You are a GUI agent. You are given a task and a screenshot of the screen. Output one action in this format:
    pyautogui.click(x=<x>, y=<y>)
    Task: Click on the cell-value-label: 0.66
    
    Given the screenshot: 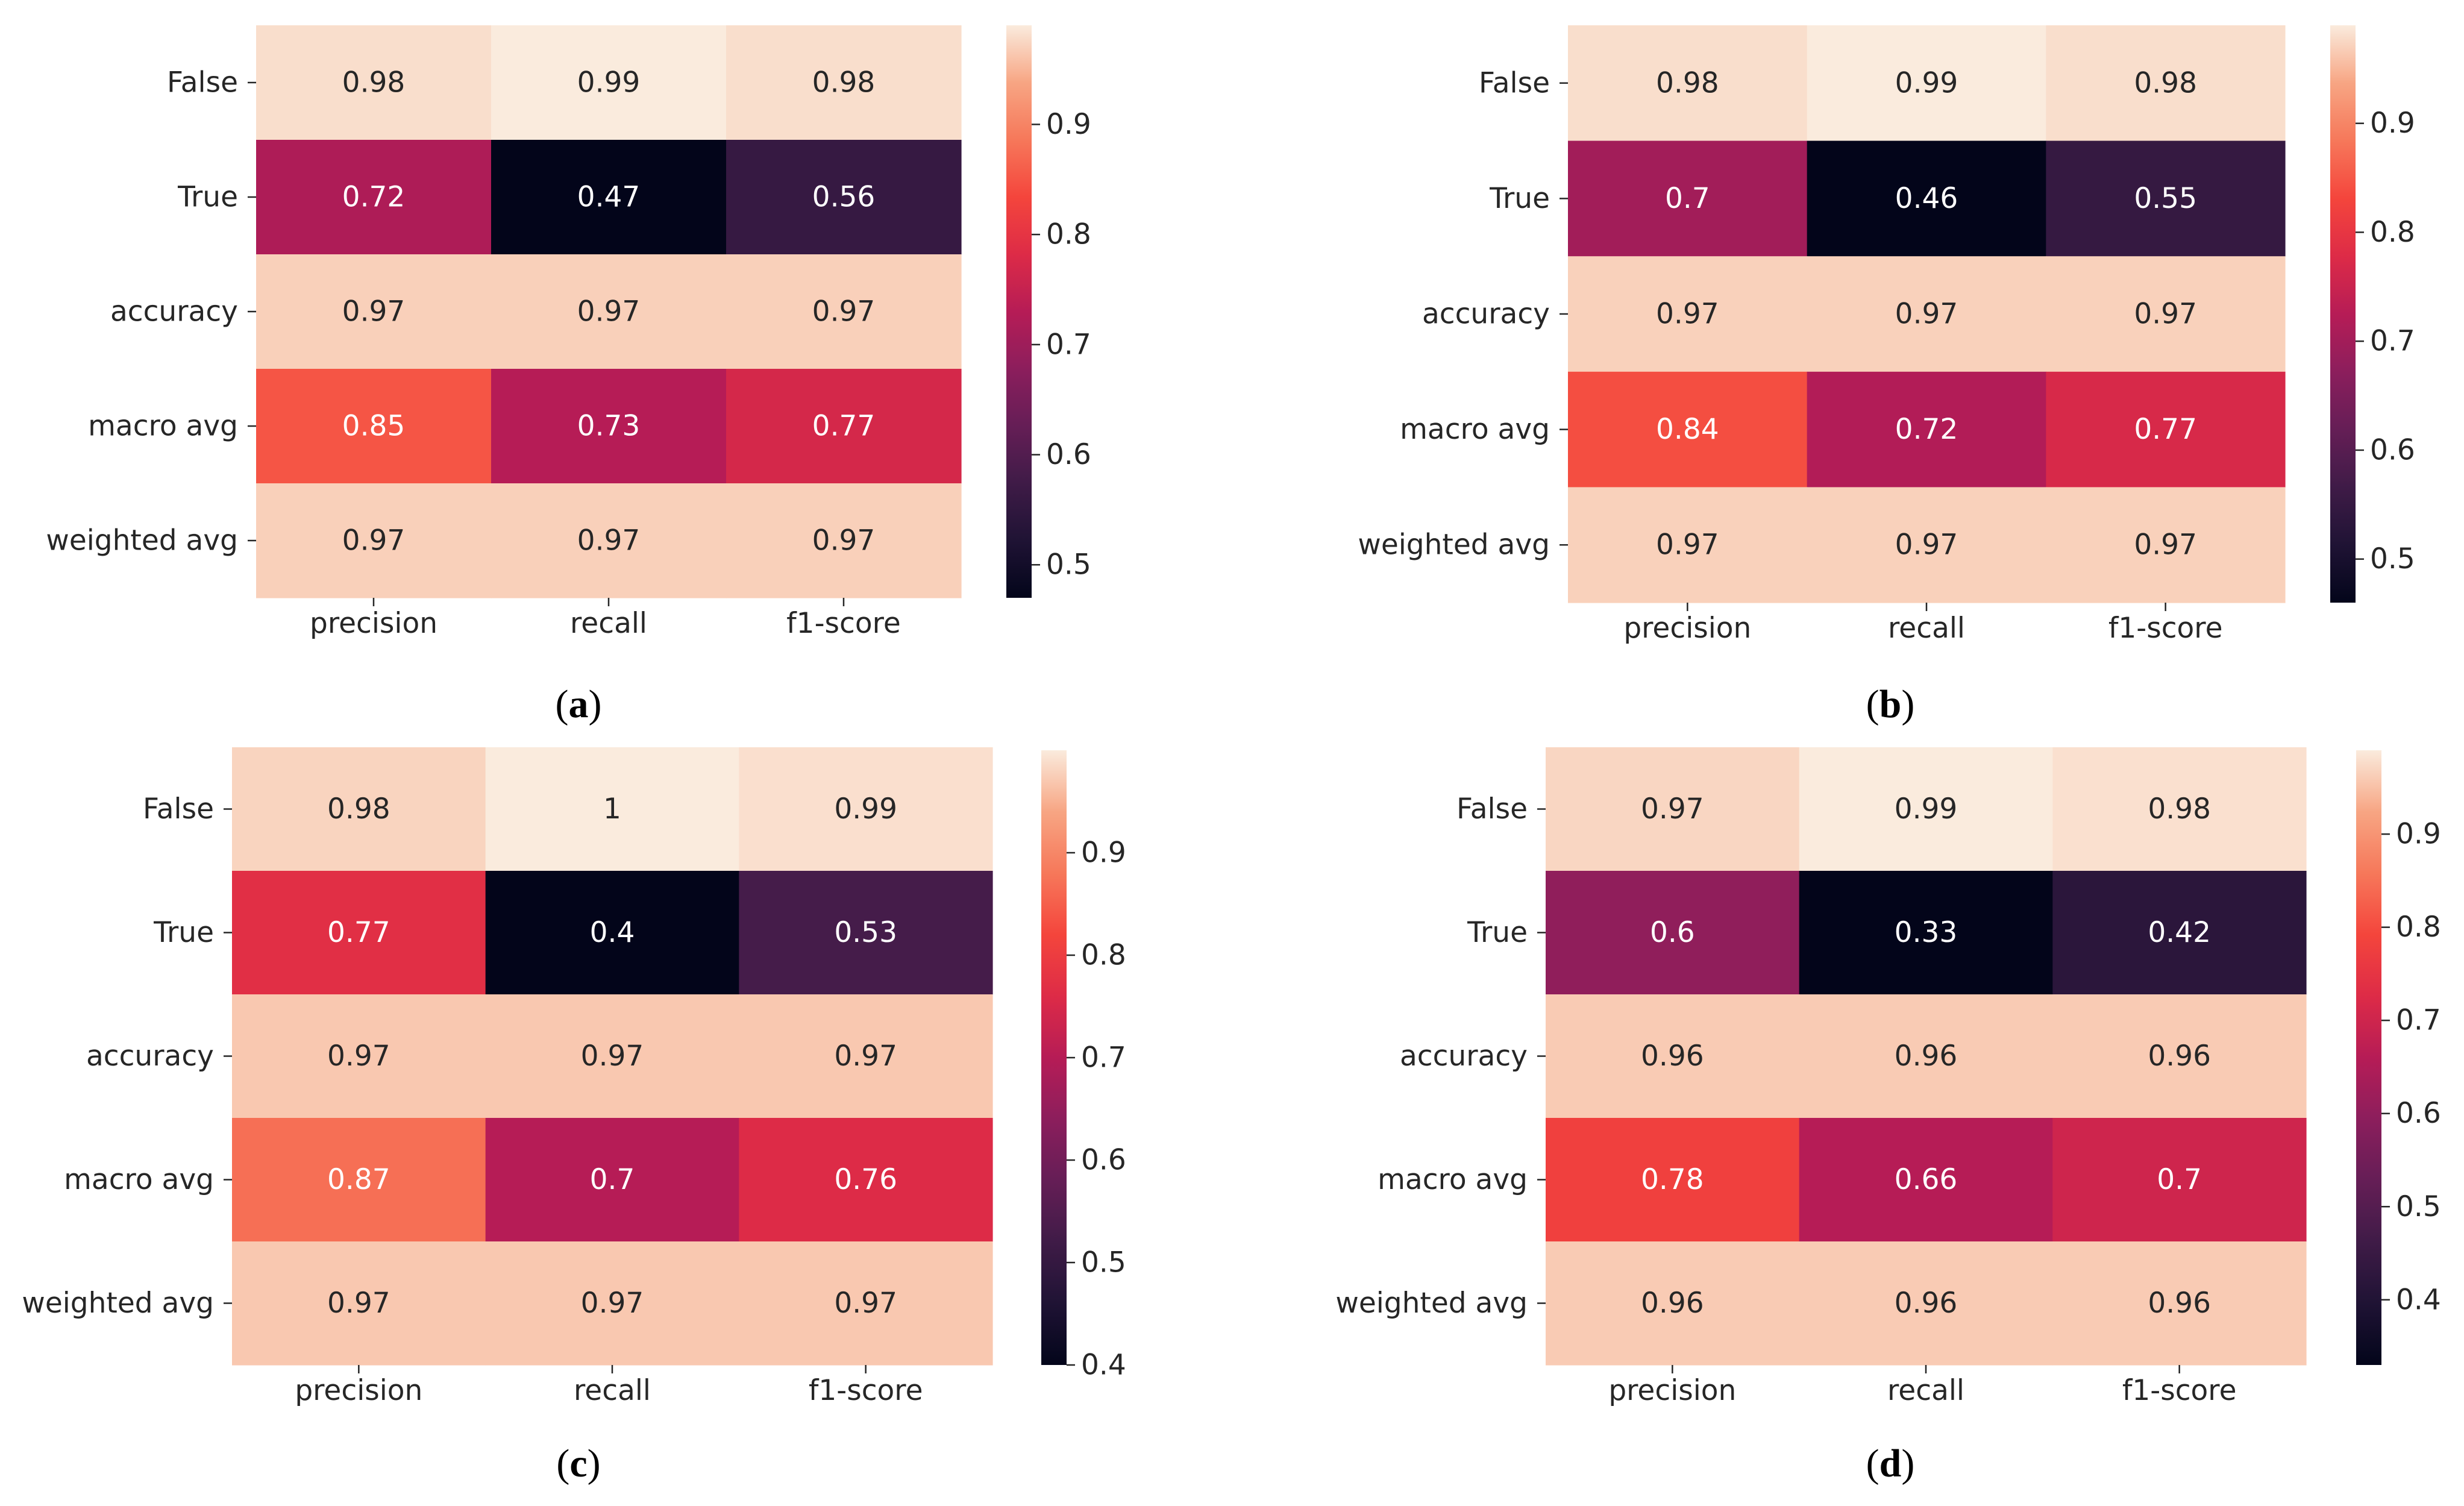 What is the action you would take?
    pyautogui.click(x=1926, y=1179)
    